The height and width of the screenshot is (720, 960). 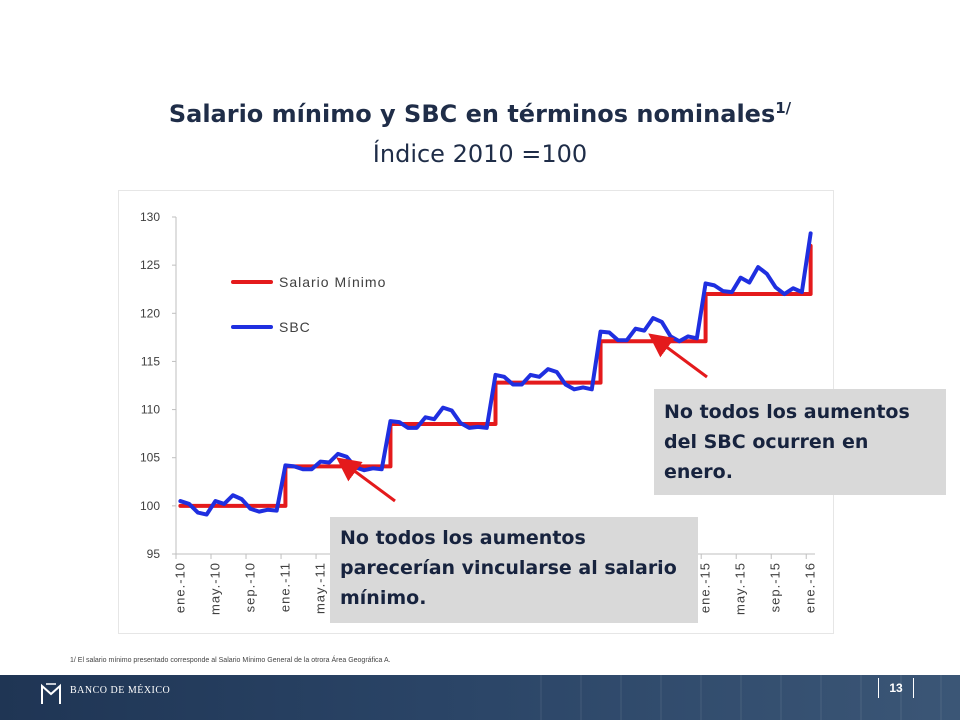 I want to click on bank-logo-icon, so click(x=51, y=693).